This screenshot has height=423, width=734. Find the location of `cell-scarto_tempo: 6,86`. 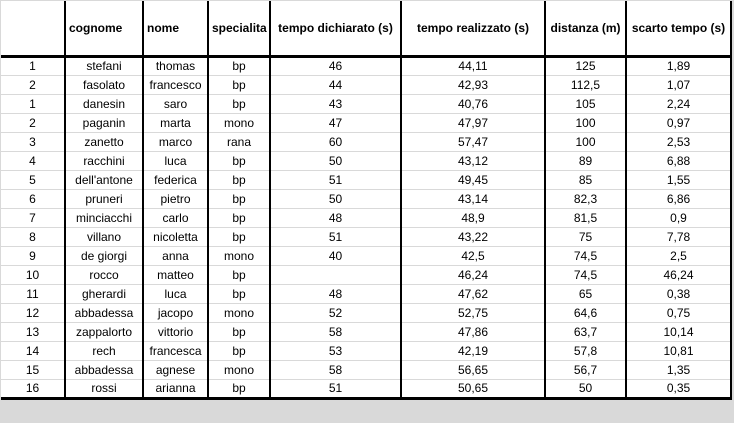

cell-scarto_tempo: 6,86 is located at coordinates (678, 199).